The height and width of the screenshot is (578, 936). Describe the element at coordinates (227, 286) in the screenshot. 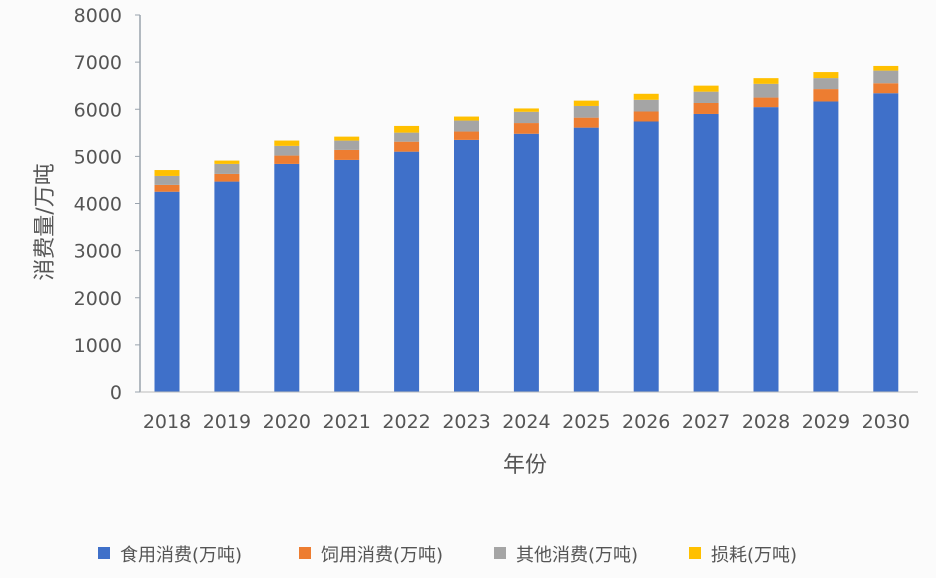

I see `bar-segment-2019-s0` at that location.